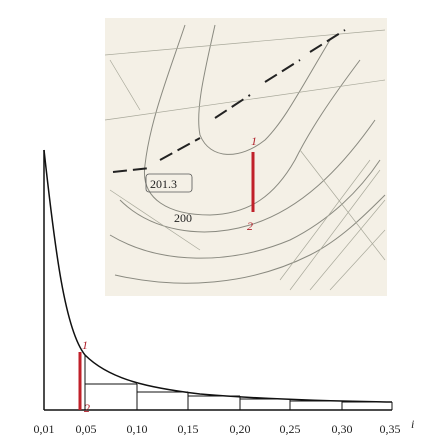 This screenshot has height=443, width=439. What do you see at coordinates (188, 429) in the screenshot?
I see `x-label: 0,15` at bounding box center [188, 429].